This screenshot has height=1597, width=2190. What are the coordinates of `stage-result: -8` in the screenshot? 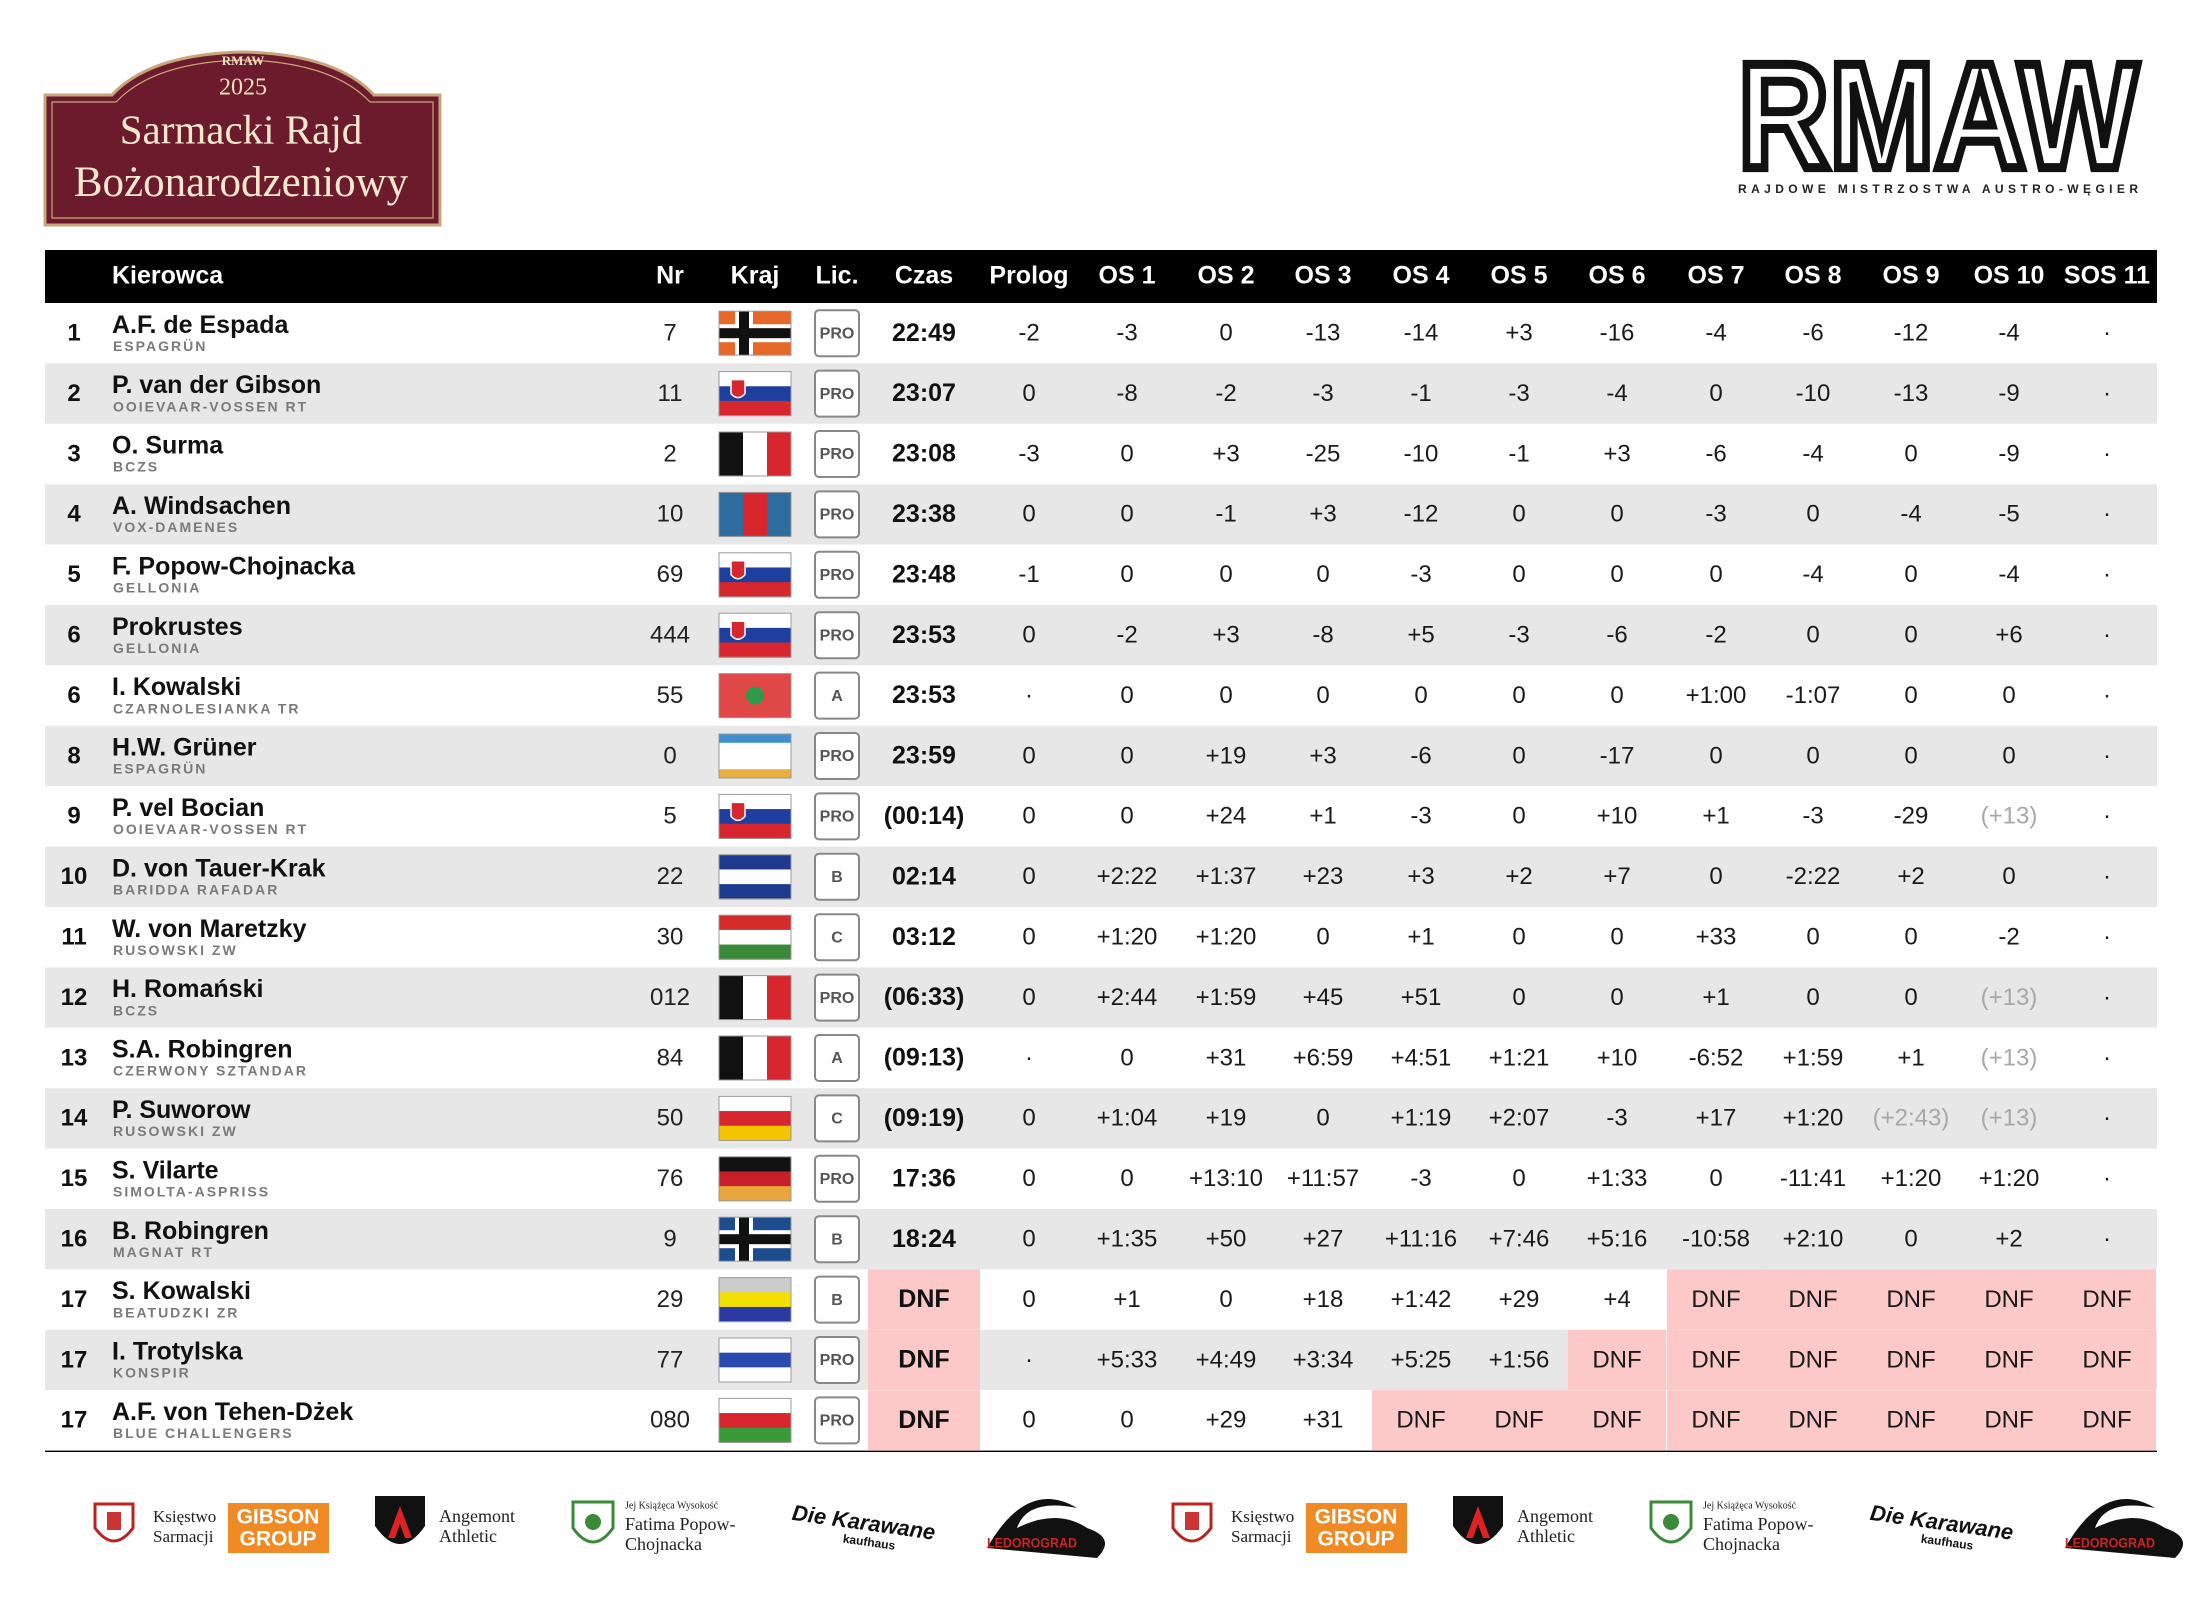 It's located at (1322, 635).